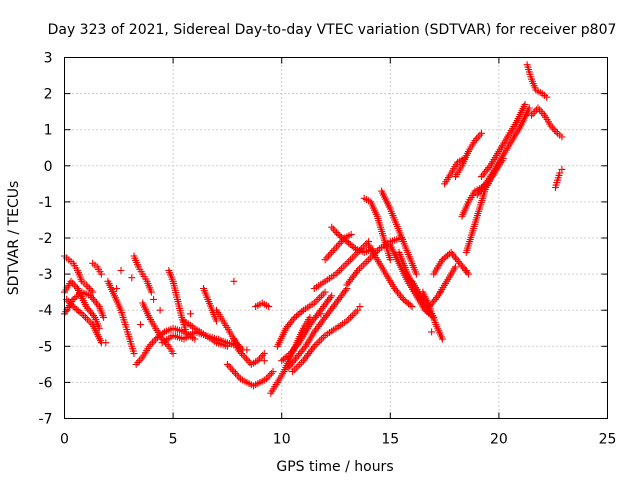  Describe the element at coordinates (608, 440) in the screenshot. I see `x-tick-label: 25` at that location.